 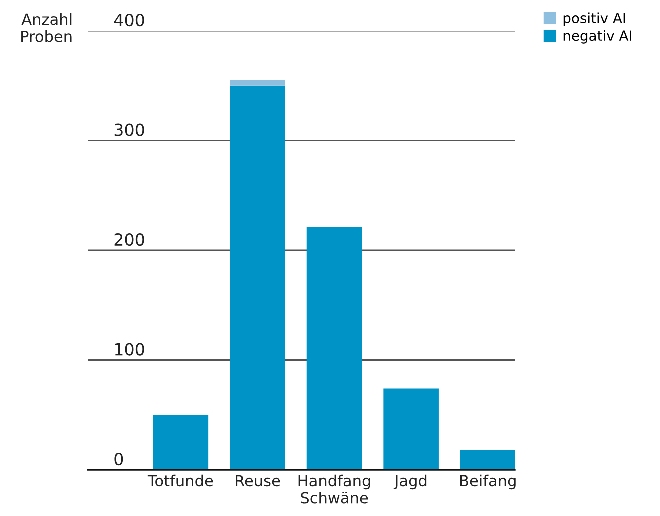 I want to click on y-tick-label: 200, so click(x=129, y=239).